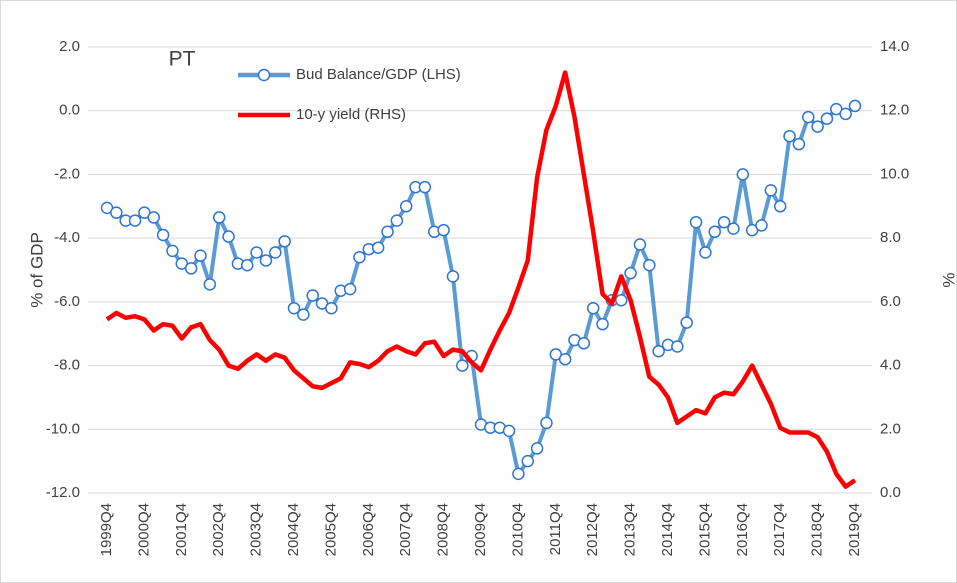 The image size is (957, 583). Describe the element at coordinates (480, 529) in the screenshot. I see `x-tick-label: 2009Q4` at that location.